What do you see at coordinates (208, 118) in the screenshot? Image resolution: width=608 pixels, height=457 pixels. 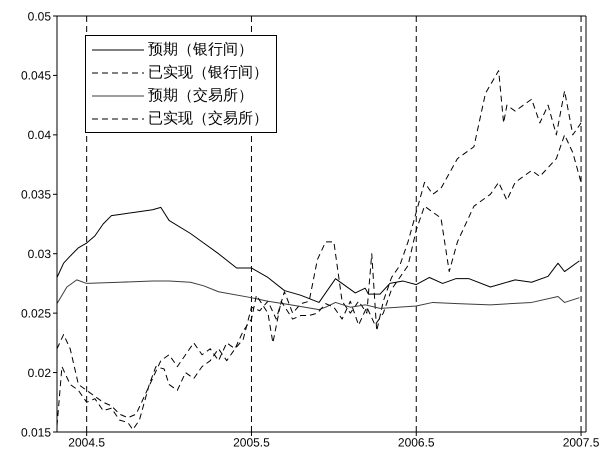 I see `legend-label: 已实现（交易所）` at bounding box center [208, 118].